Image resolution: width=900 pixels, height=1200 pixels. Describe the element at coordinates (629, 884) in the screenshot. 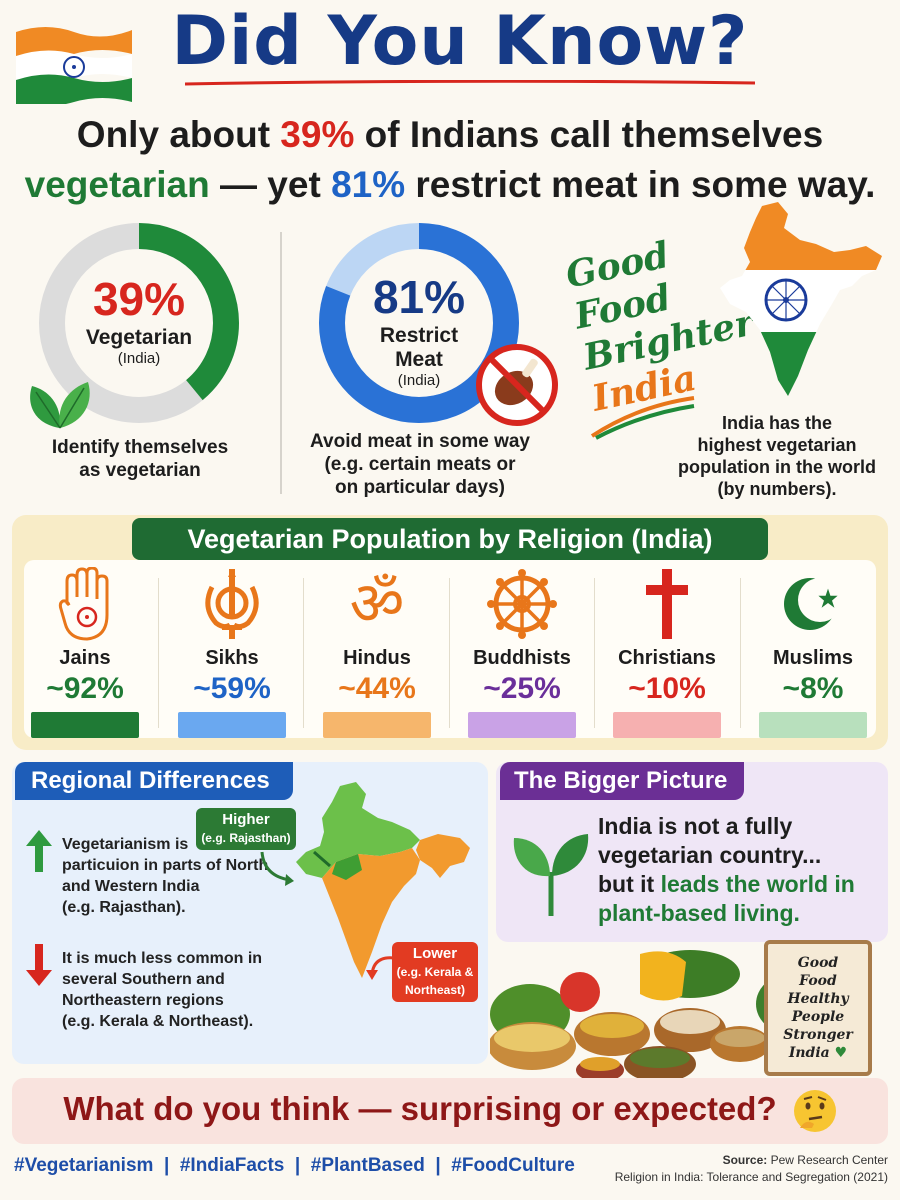

I see `text-line: but it` at that location.